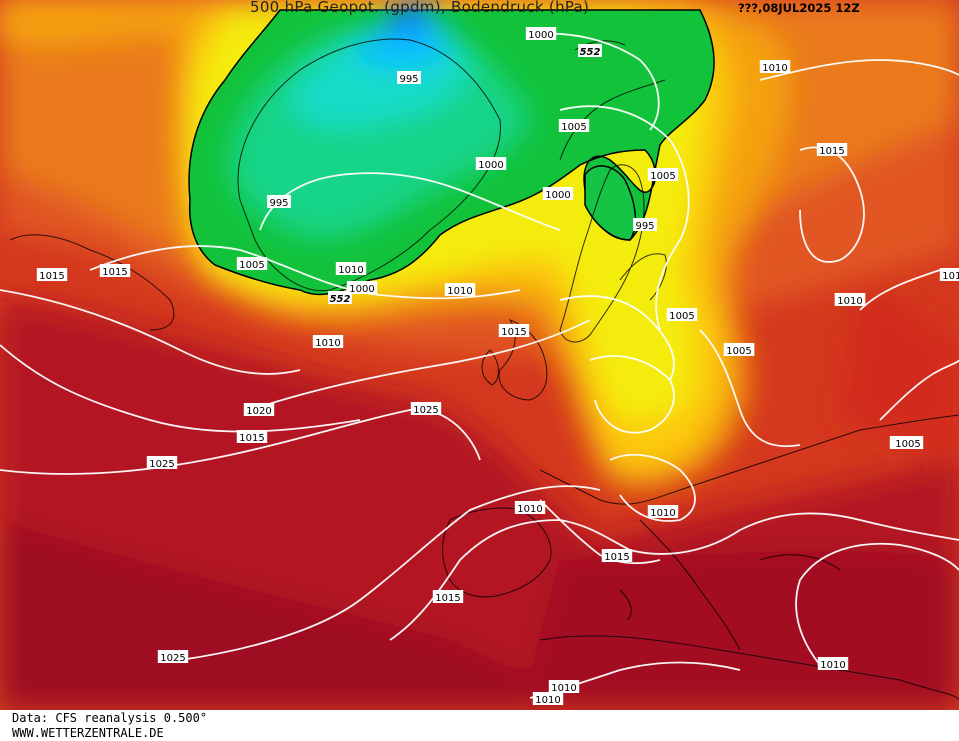 Image resolution: width=959 pixels, height=741 pixels. What do you see at coordinates (479, 725) in the screenshot?
I see `footer-bar` at bounding box center [479, 725].